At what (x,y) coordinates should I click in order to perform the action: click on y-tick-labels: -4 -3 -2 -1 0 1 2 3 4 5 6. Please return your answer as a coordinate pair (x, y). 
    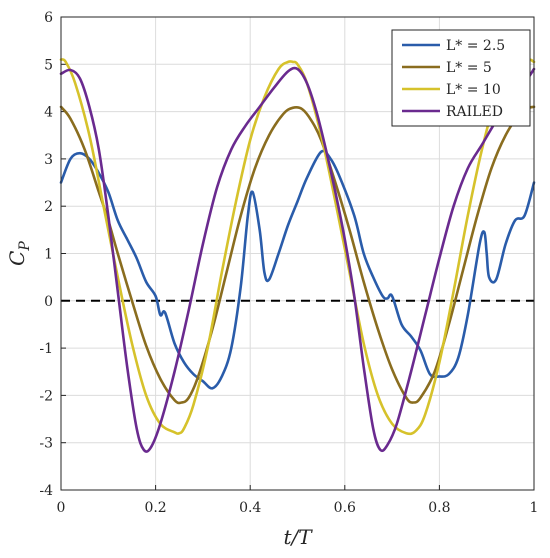
    Looking at the image, I should click on (46, 254).